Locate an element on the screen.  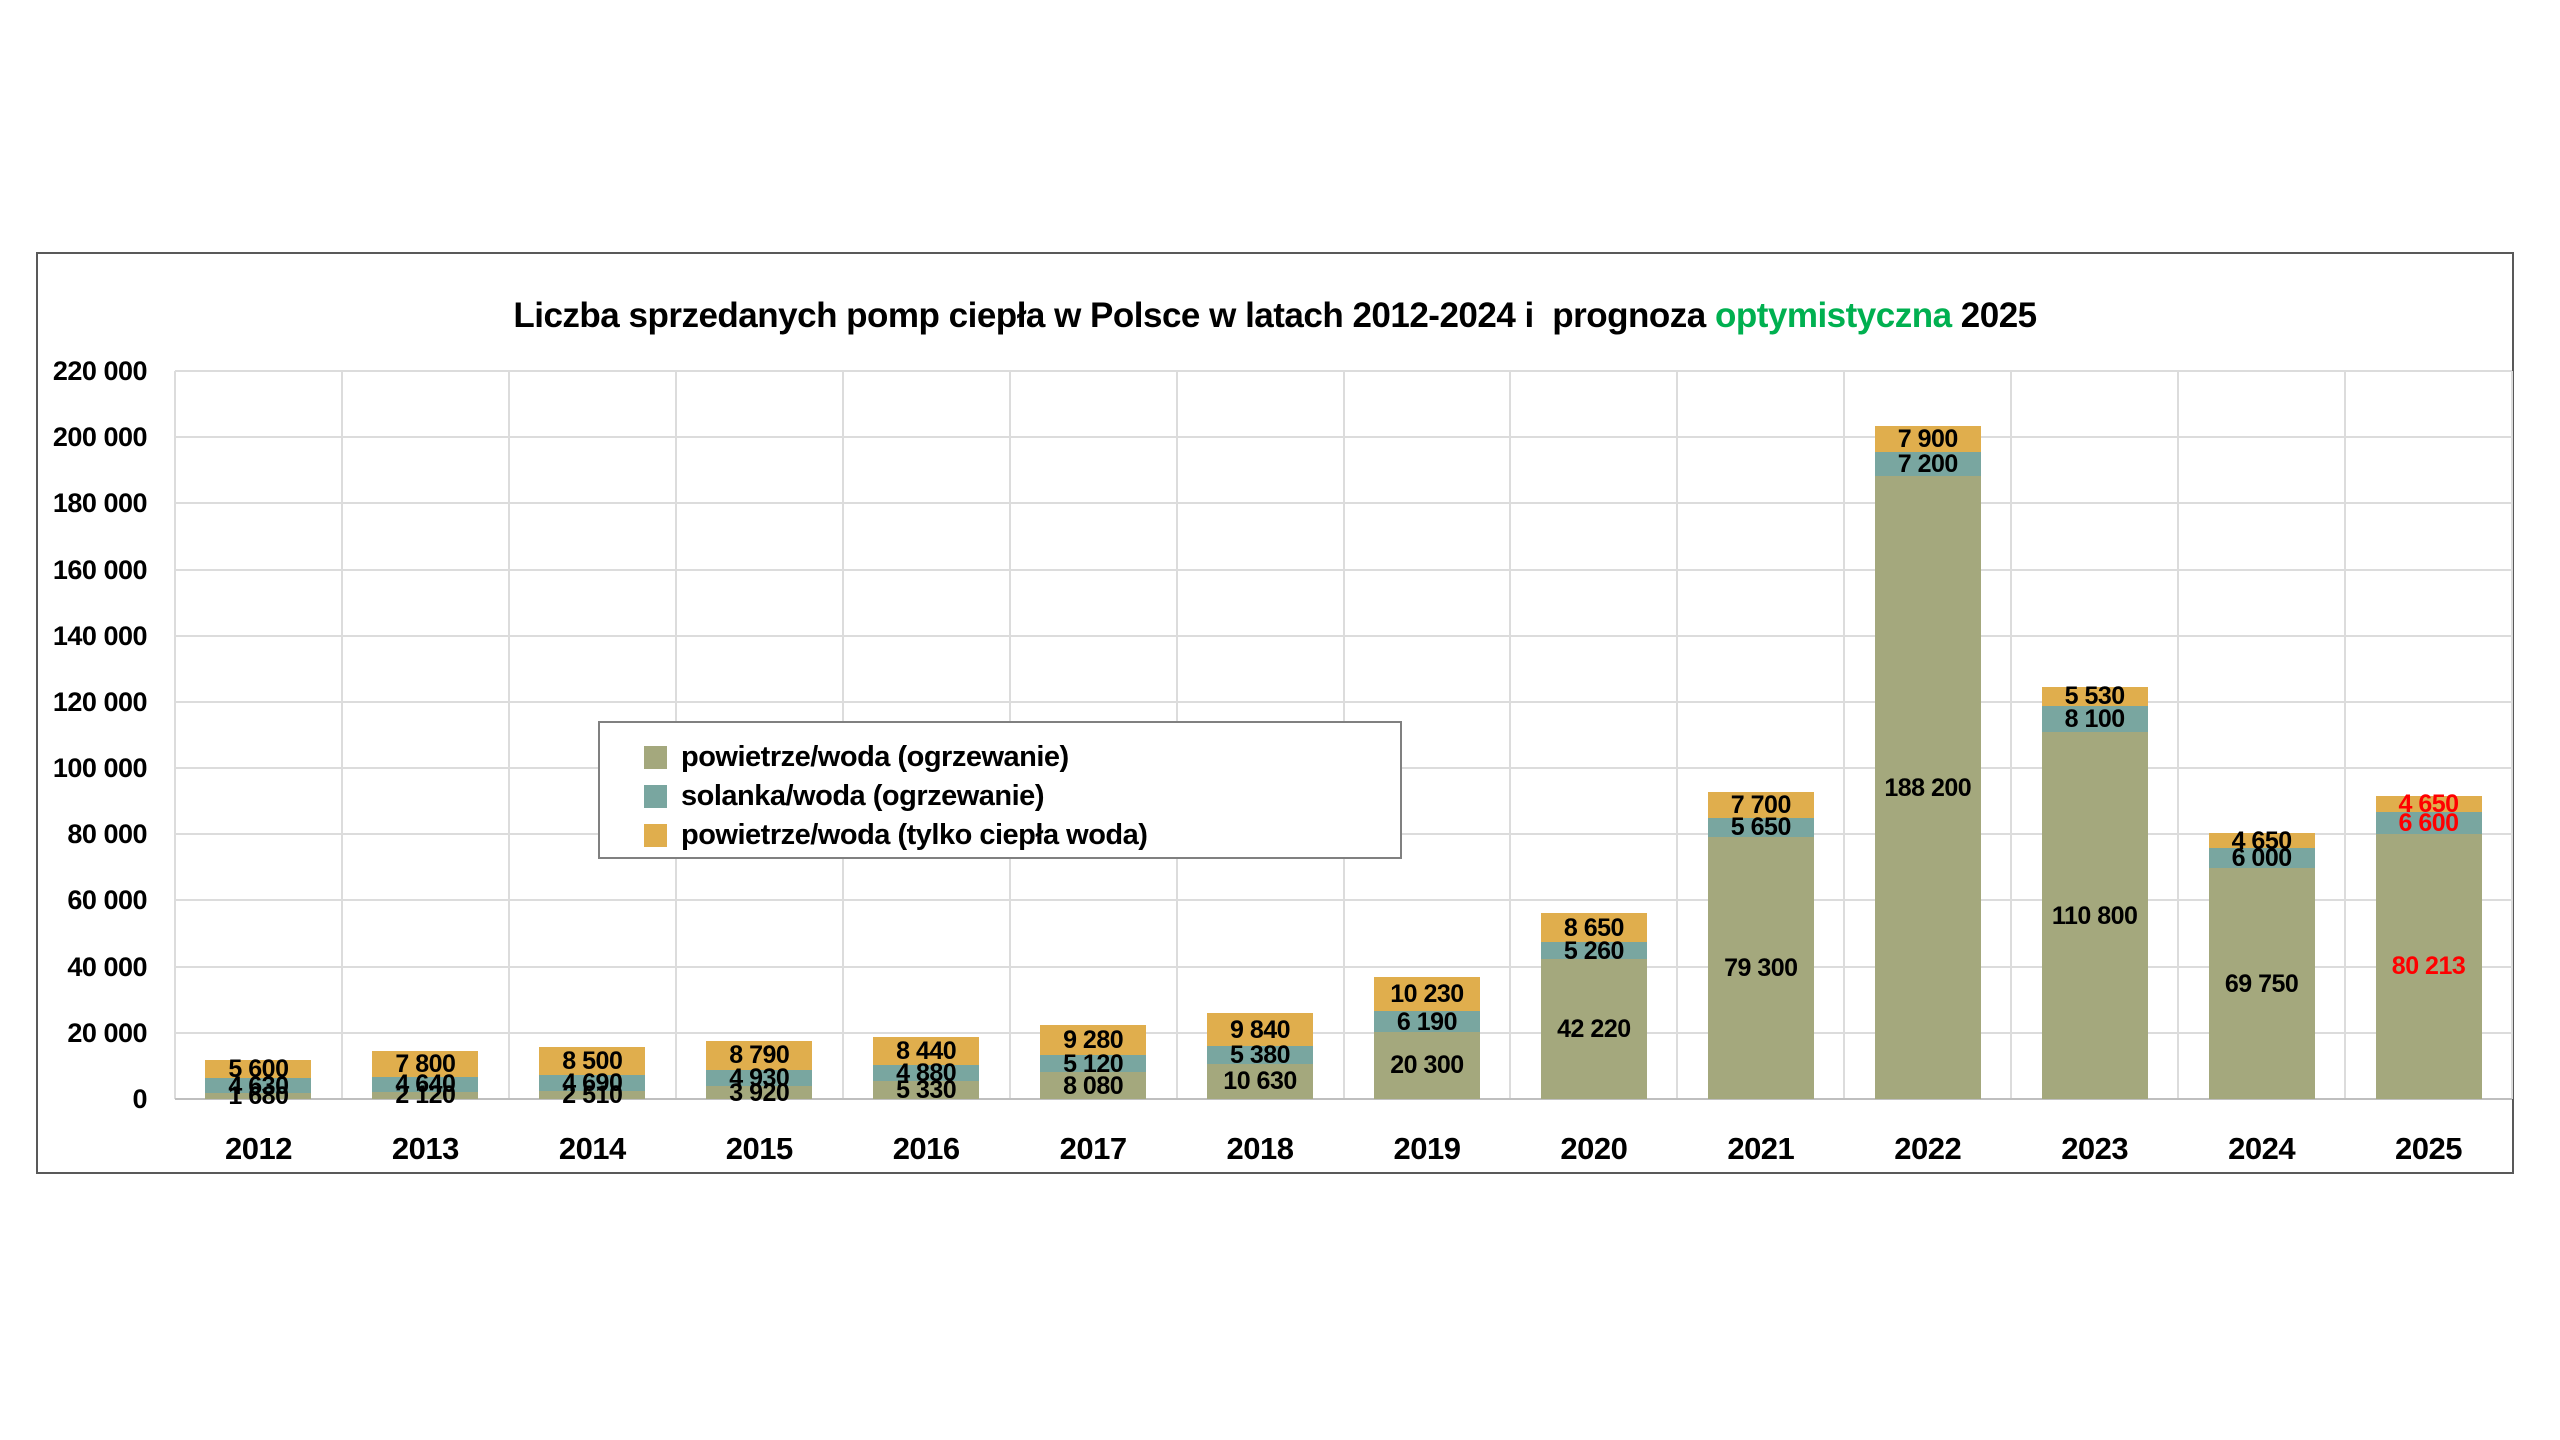
bar-value-label: 5 600 is located at coordinates (258, 1068).